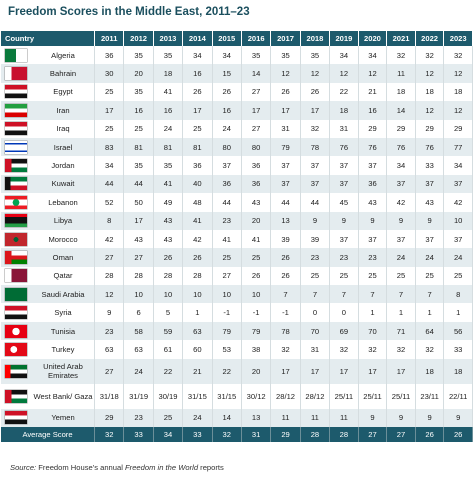 The image size is (474, 478). I want to click on country-cell: Bahrain, so click(48, 73).